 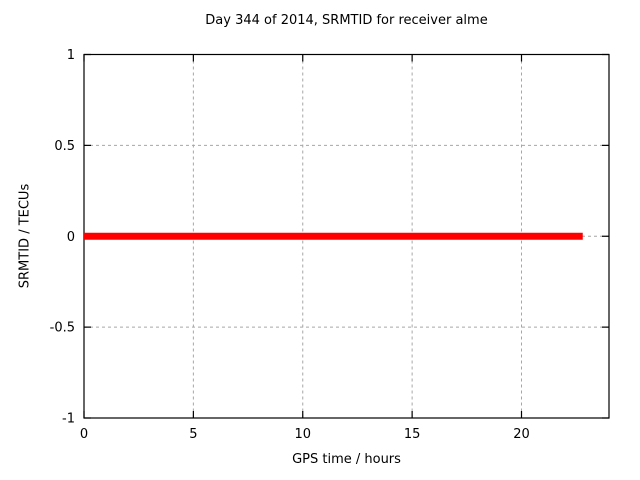 I want to click on x-axis-label: GPS time / hours, so click(x=346, y=459).